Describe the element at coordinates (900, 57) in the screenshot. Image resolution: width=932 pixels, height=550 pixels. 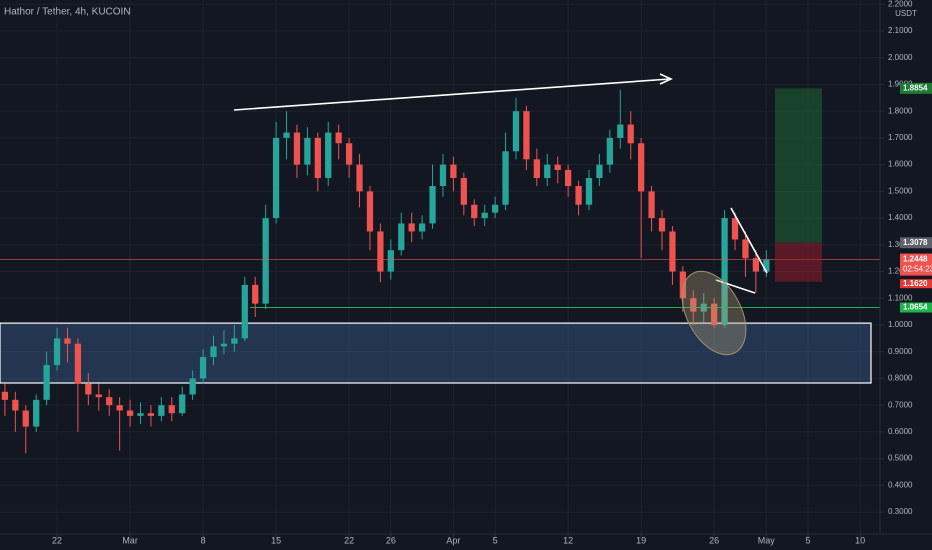
I see `y-tick-label: 2.0000` at that location.